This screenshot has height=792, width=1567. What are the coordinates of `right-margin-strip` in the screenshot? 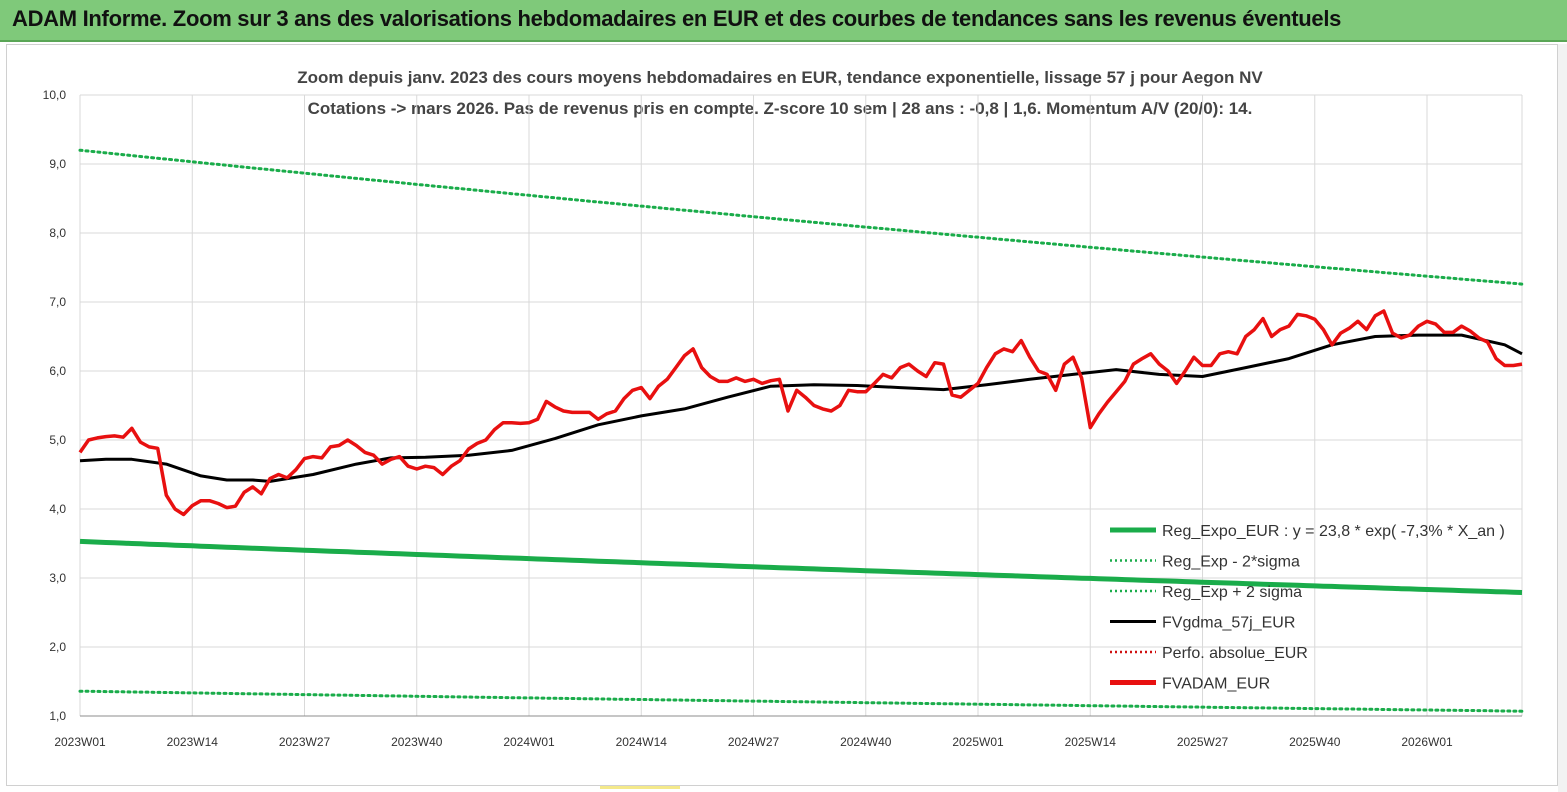 It's located at (1562, 418).